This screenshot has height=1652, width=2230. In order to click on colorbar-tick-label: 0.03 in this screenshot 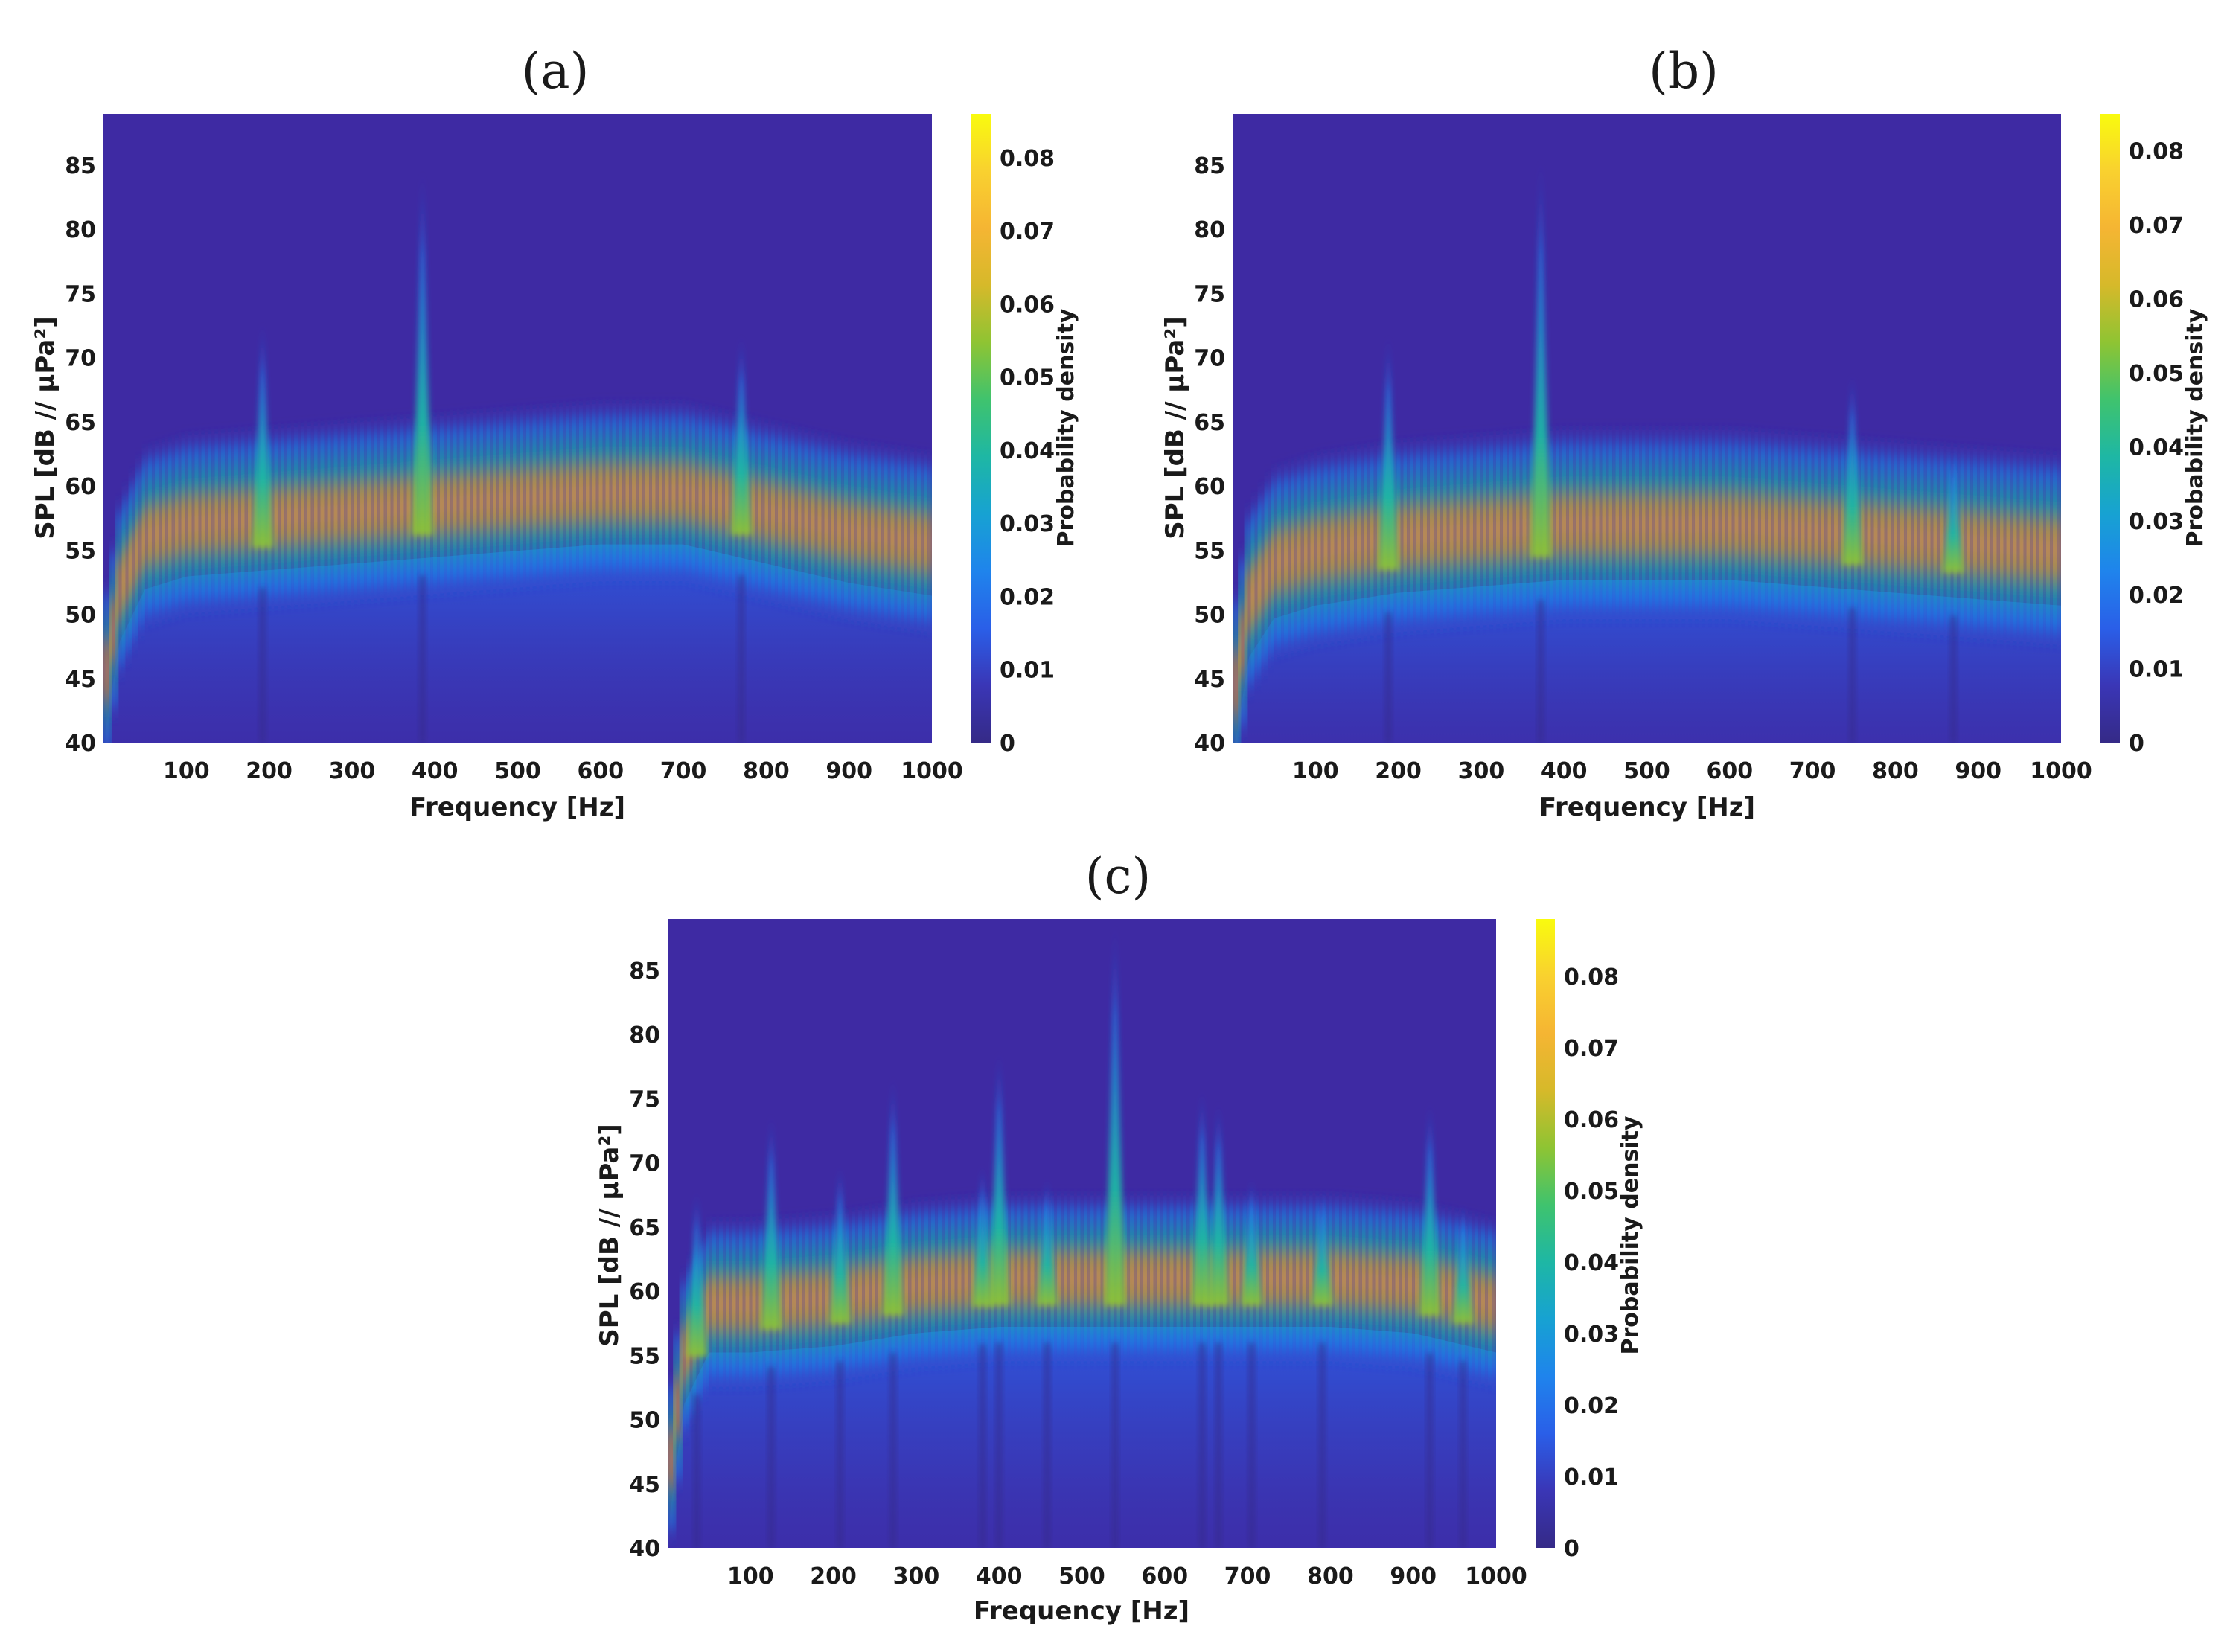, I will do `click(1591, 1335)`.